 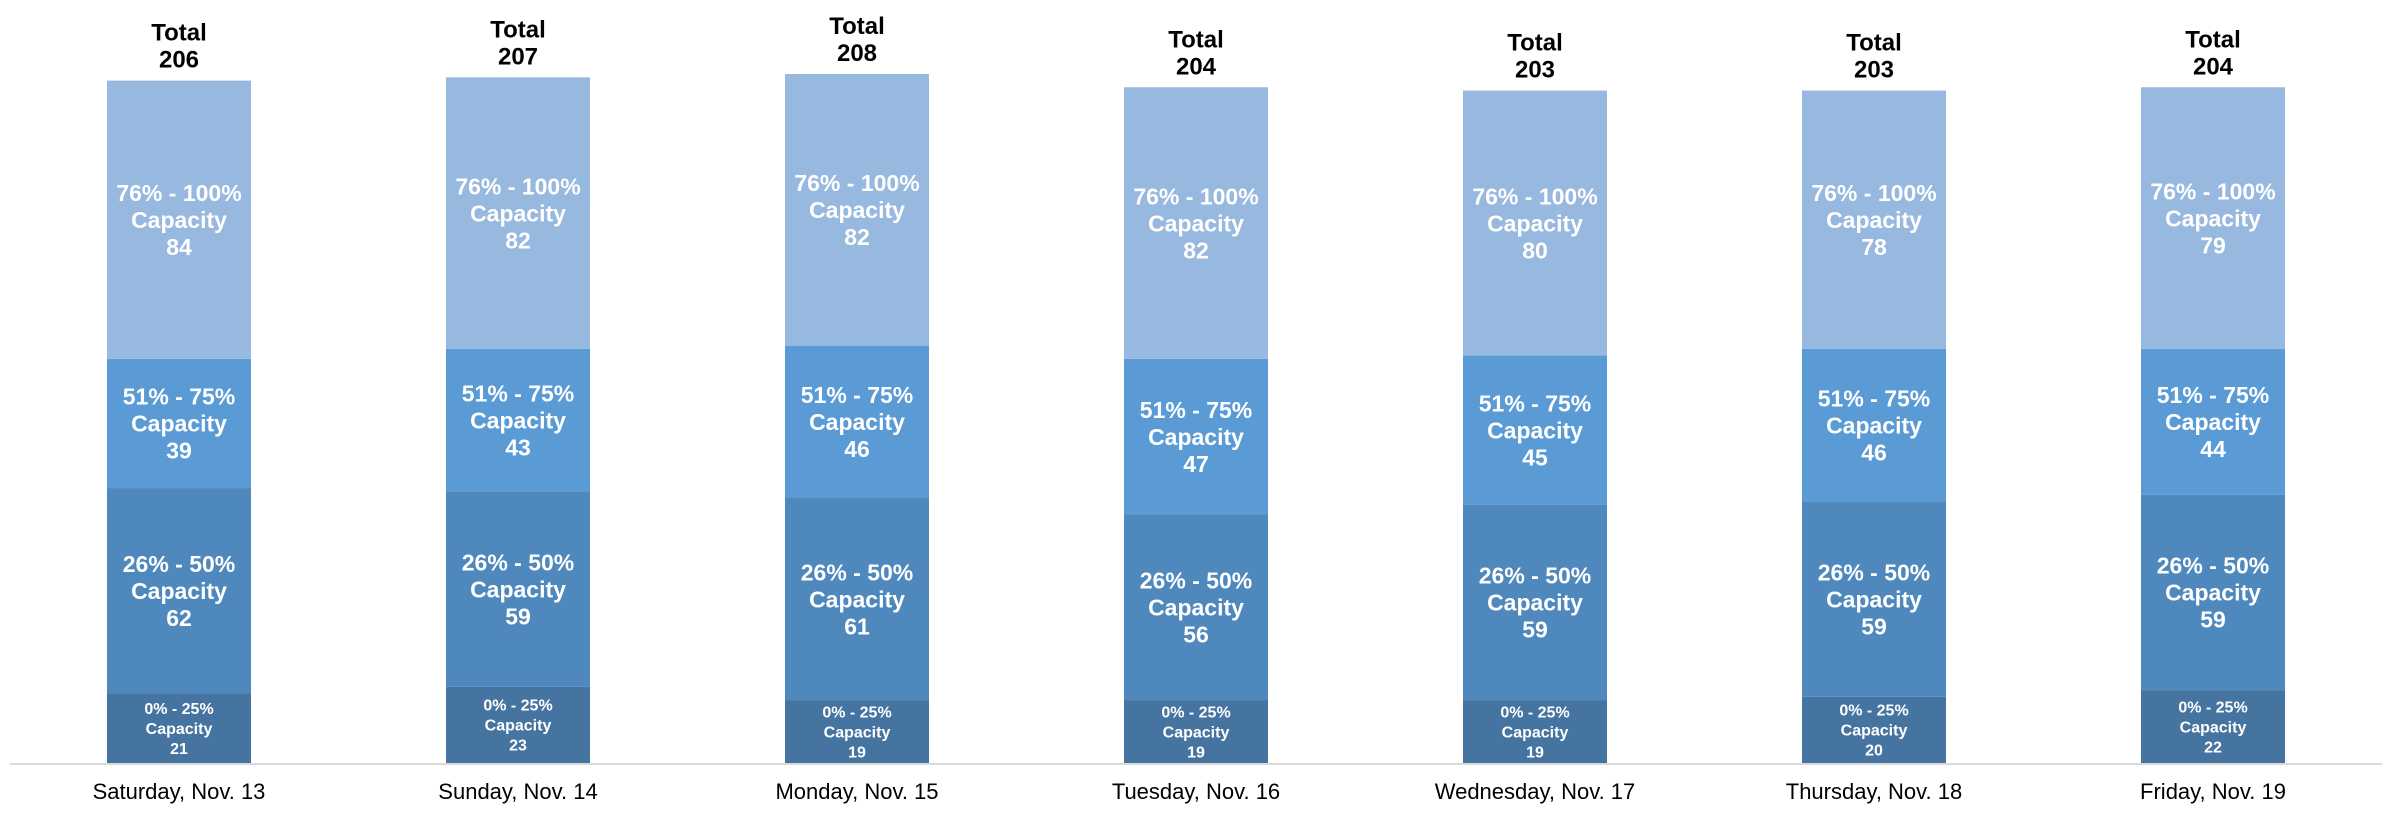 I want to click on segment-data-label: 51% - 75% Capacity 44, so click(x=2213, y=422).